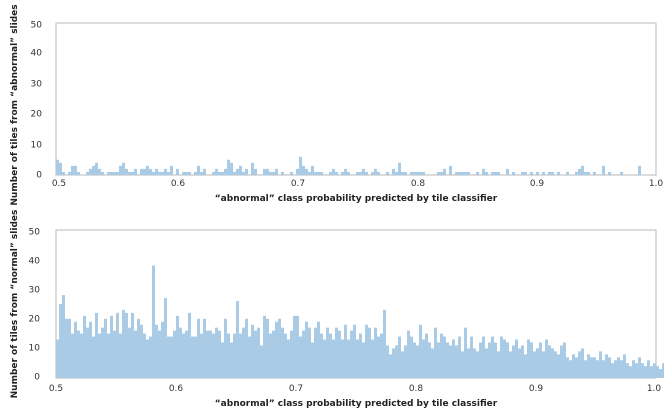  Describe the element at coordinates (35, 262) in the screenshot. I see `y-tick-label: 40` at that location.